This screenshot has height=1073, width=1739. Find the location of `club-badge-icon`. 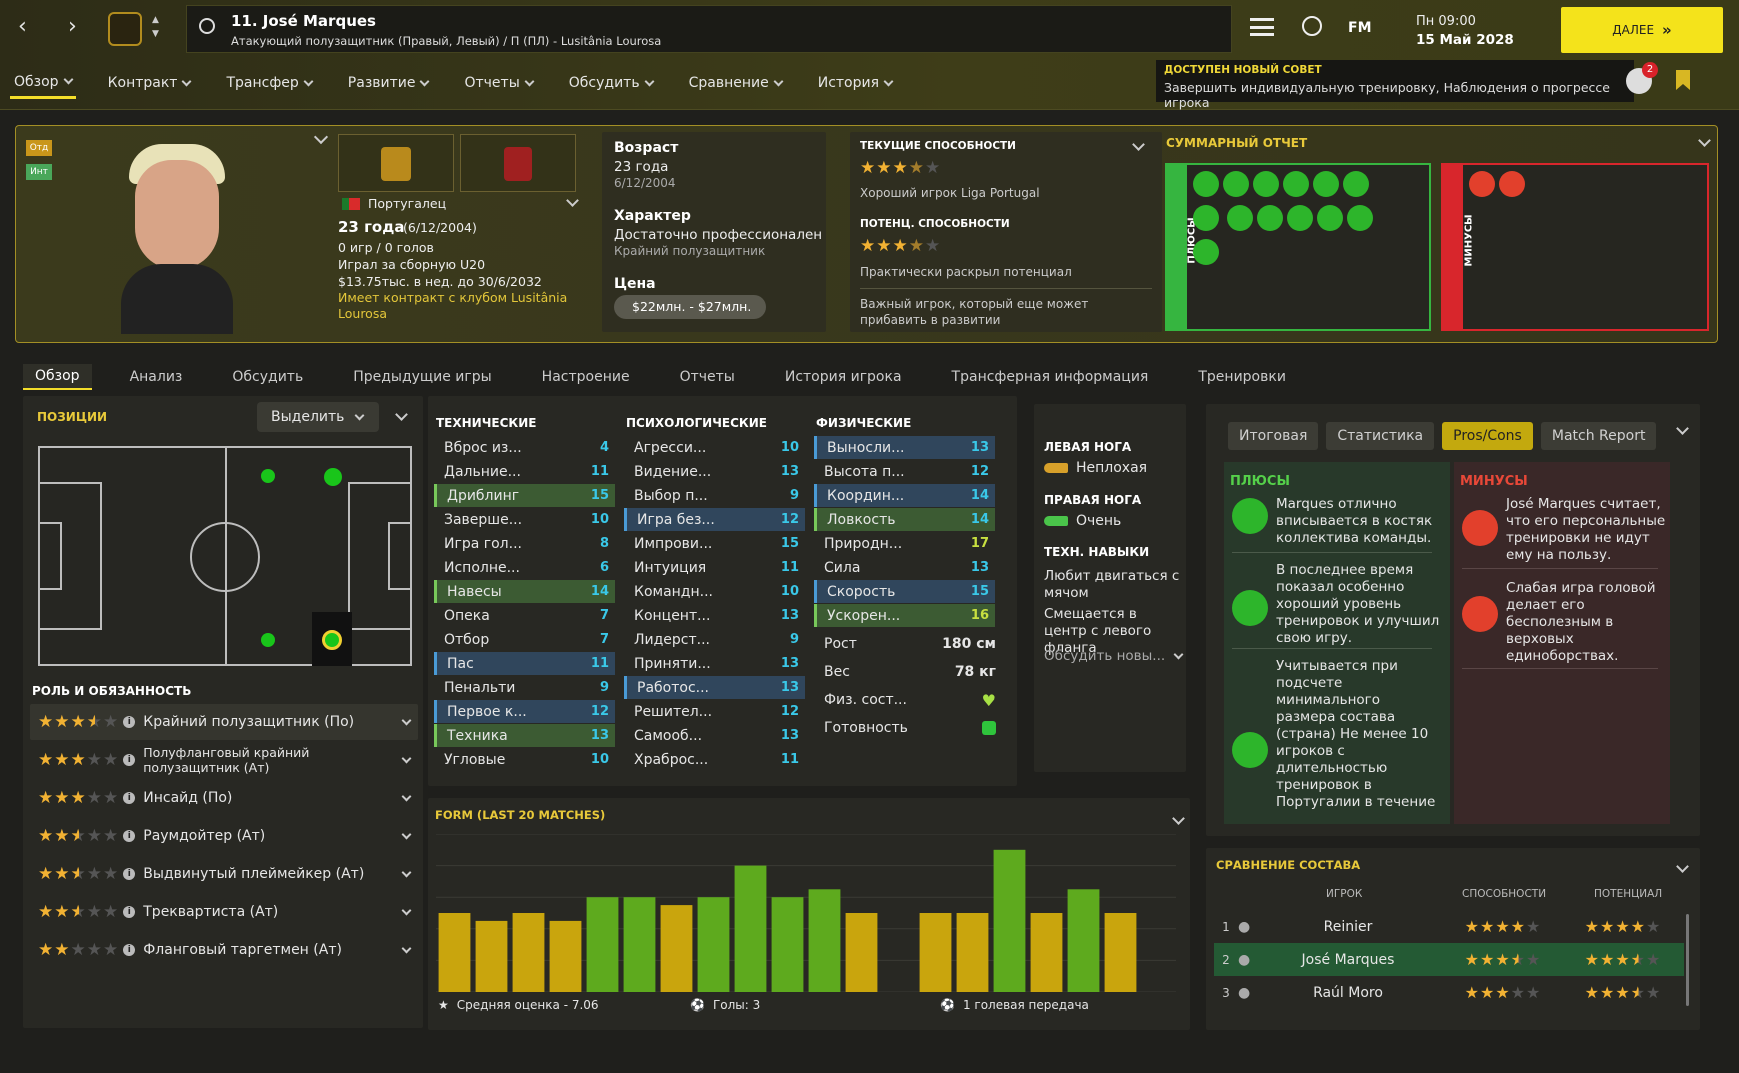

club-badge-icon is located at coordinates (125, 29).